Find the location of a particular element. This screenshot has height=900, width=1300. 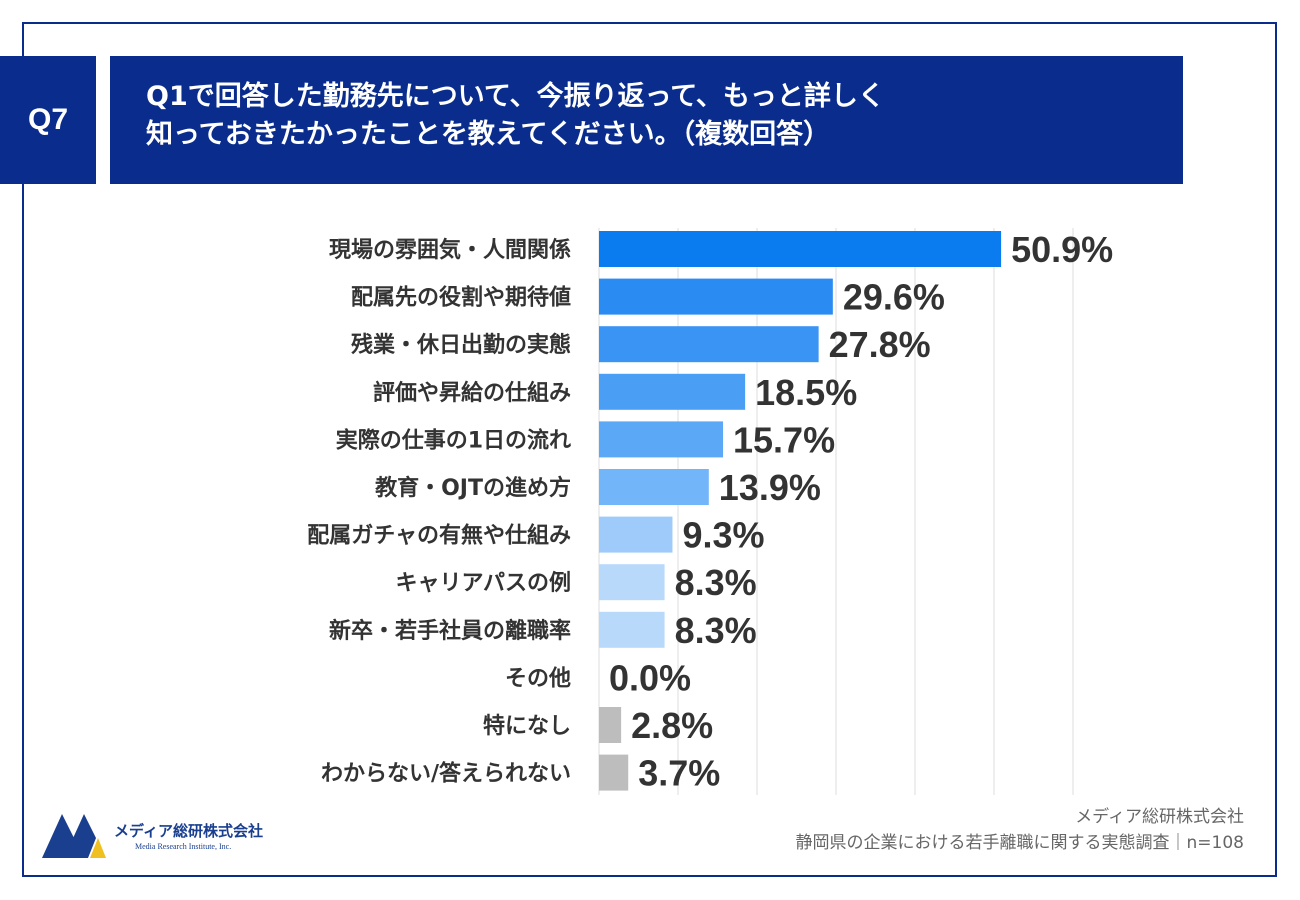

logo-mark-left is located at coordinates (58, 836).